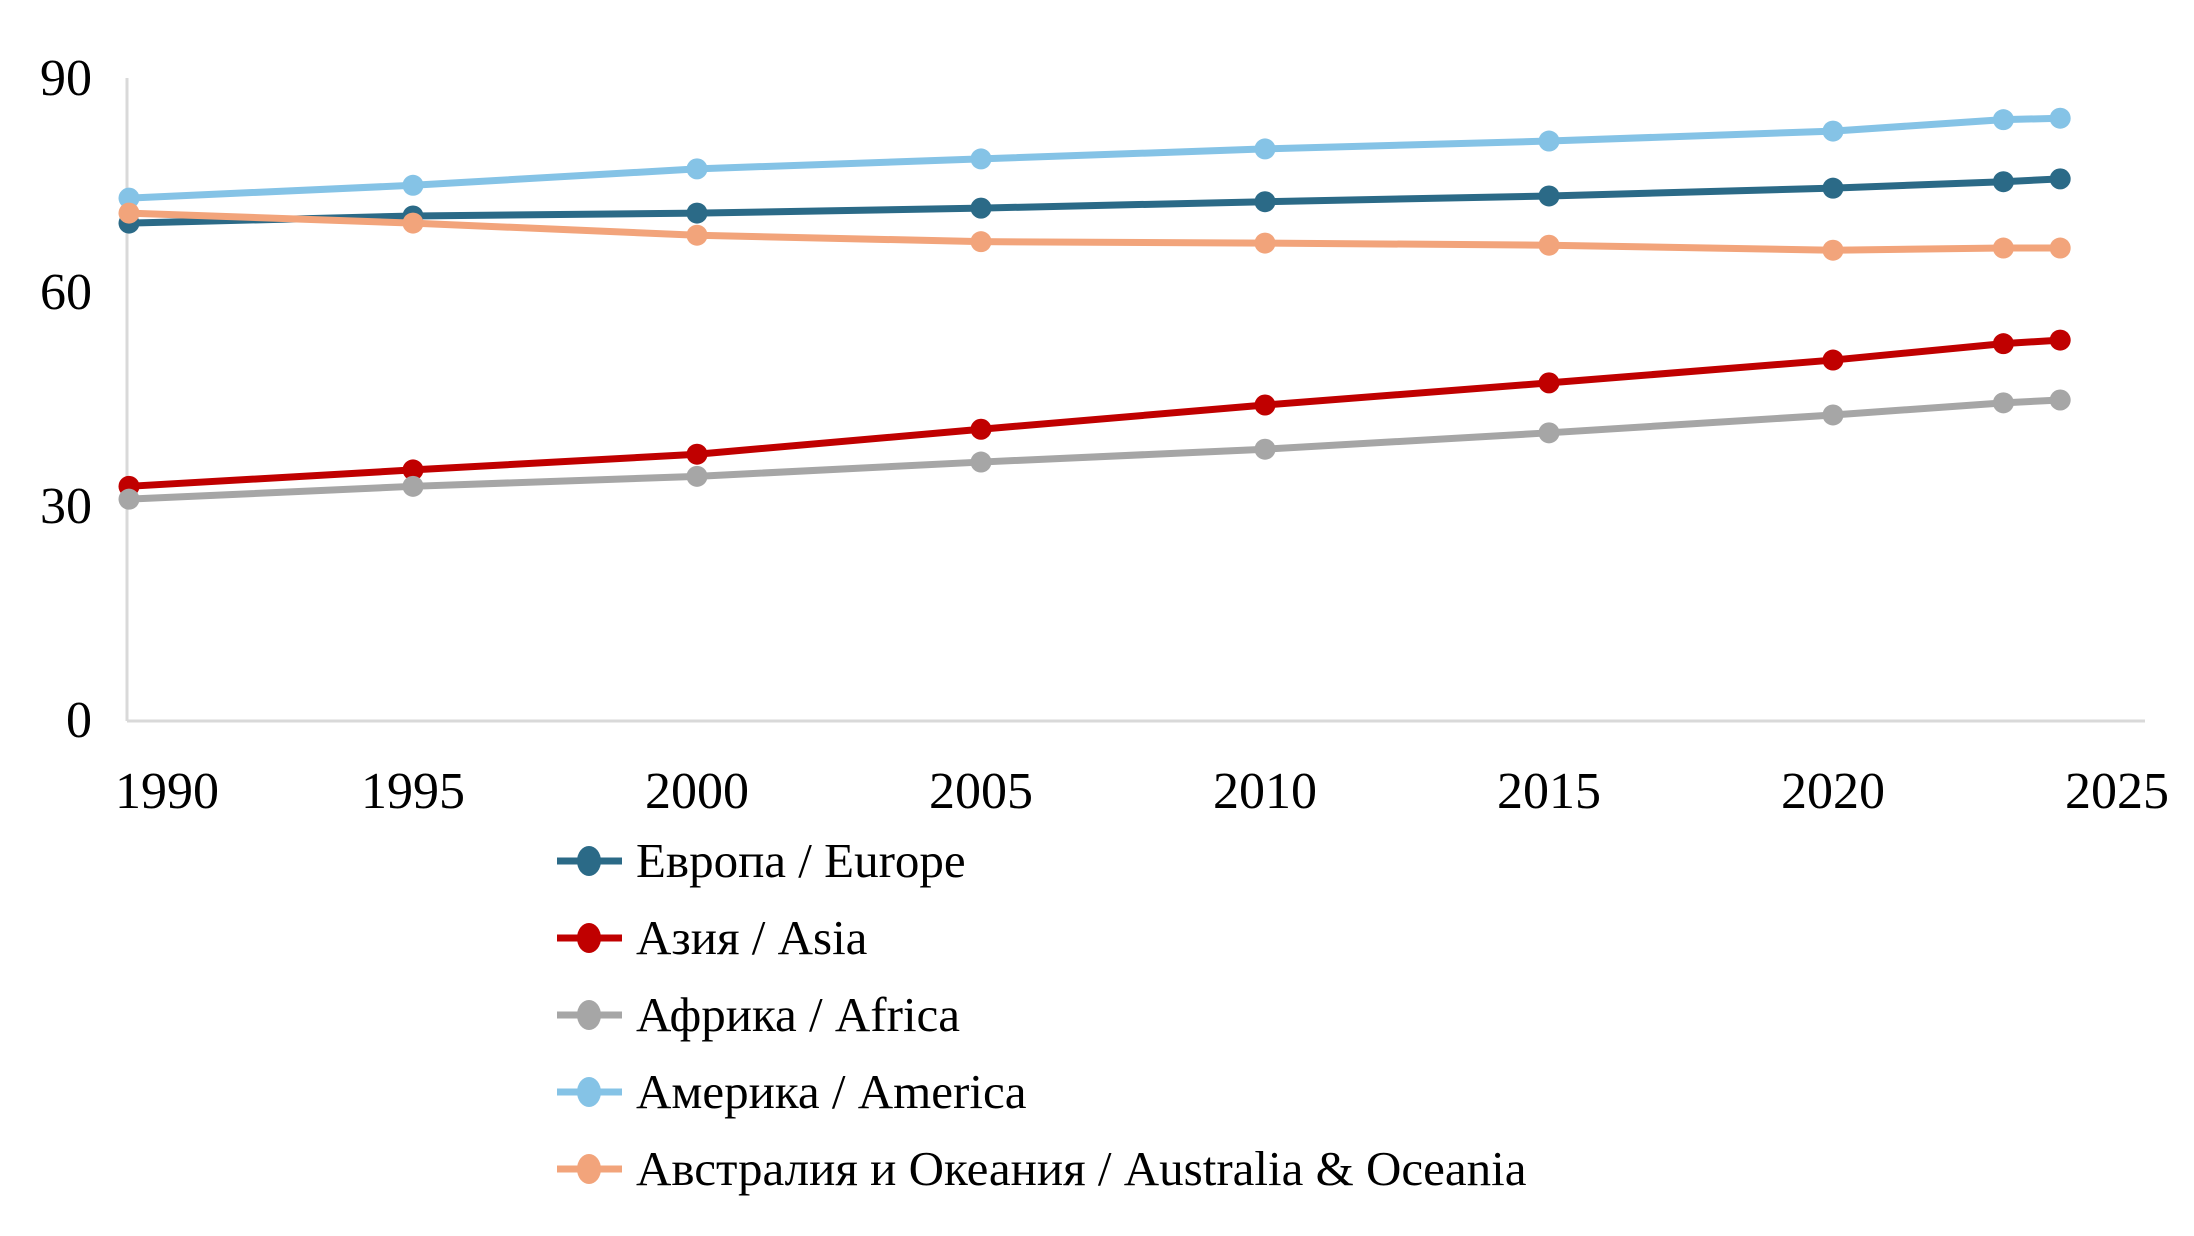 This screenshot has height=1236, width=2194. Describe the element at coordinates (129, 213) in the screenshot. I see `series-4-marker-1990` at that location.